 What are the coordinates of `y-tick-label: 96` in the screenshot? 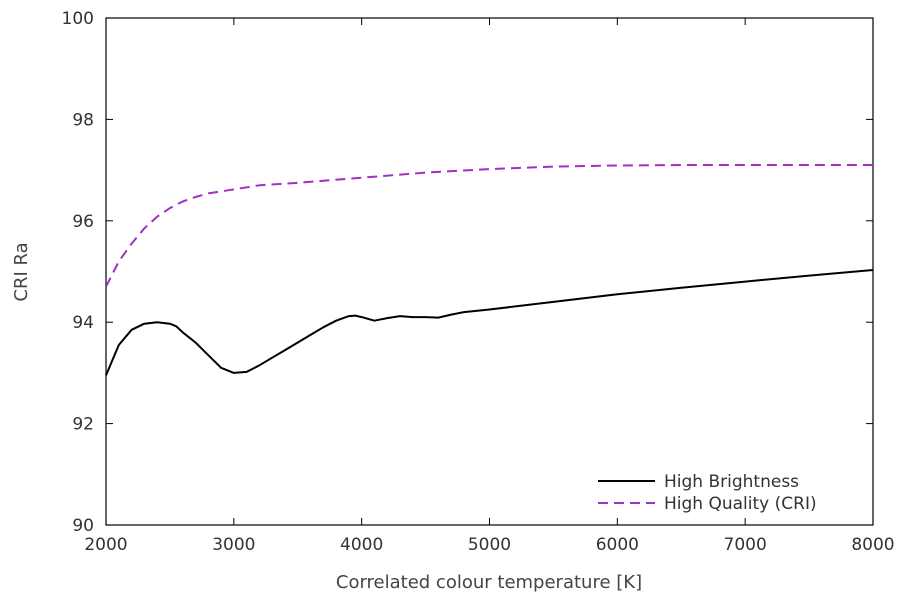 It's located at (83, 222).